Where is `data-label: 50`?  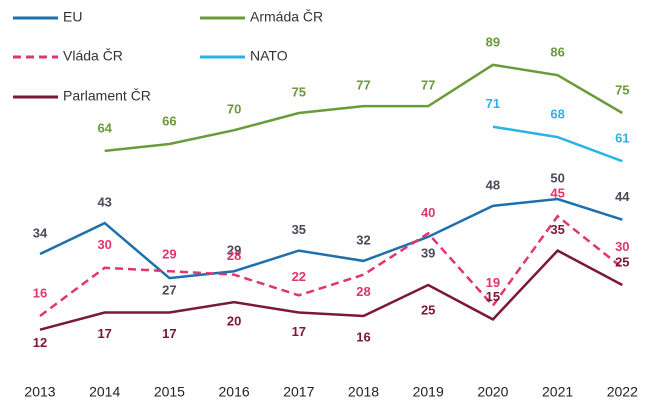 data-label: 50 is located at coordinates (557, 177).